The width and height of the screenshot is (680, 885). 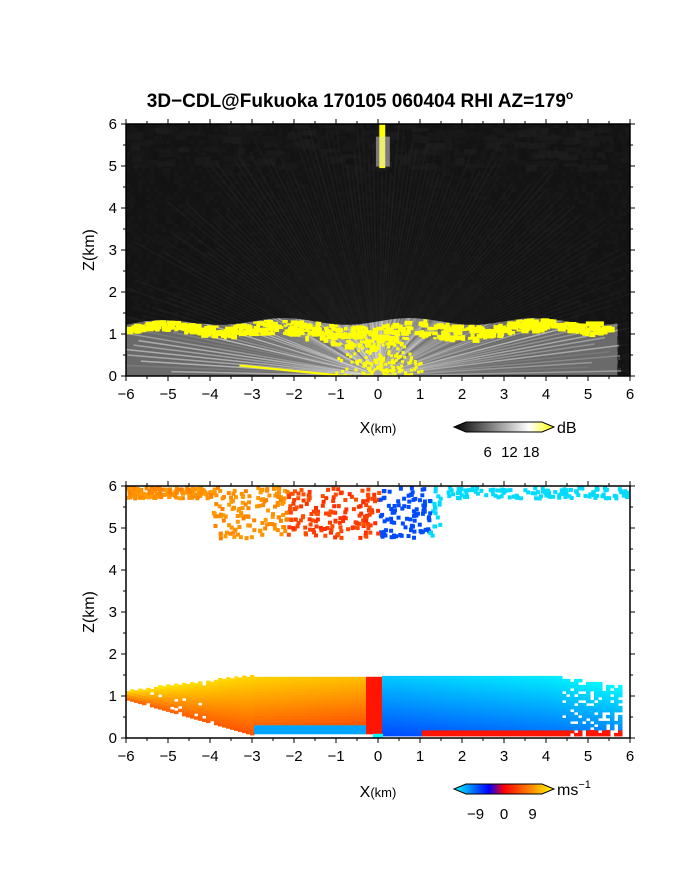 What do you see at coordinates (360, 100) in the screenshot?
I see `chart-title: 3D−CDL@Fukuoka 170105 060404 RHI AZ=179o` at bounding box center [360, 100].